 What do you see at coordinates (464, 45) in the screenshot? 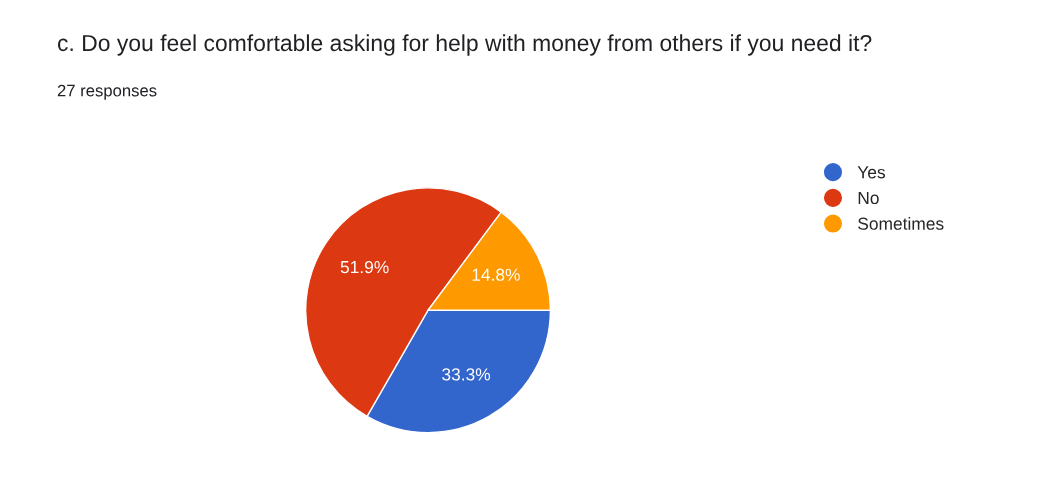
I see `chart-title: c. Do you feel comfortable asking for help with money from others if you need it?` at bounding box center [464, 45].